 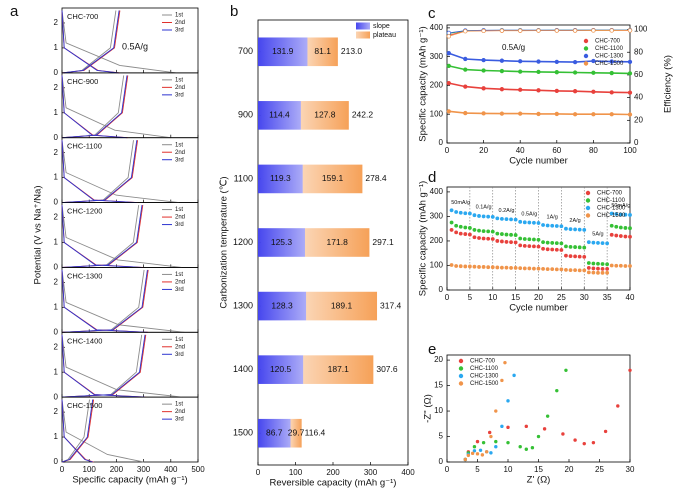 What do you see at coordinates (668, 84) in the screenshot?
I see `y-axis-title: Efficiency (%)` at bounding box center [668, 84].